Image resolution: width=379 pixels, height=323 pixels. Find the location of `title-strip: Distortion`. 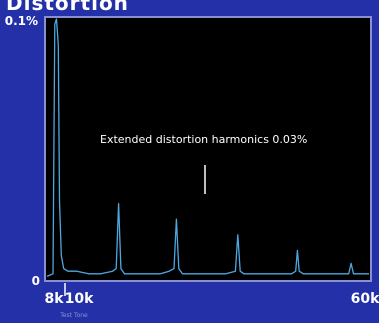

title-strip: Distortion is located at coordinates (189, 7).